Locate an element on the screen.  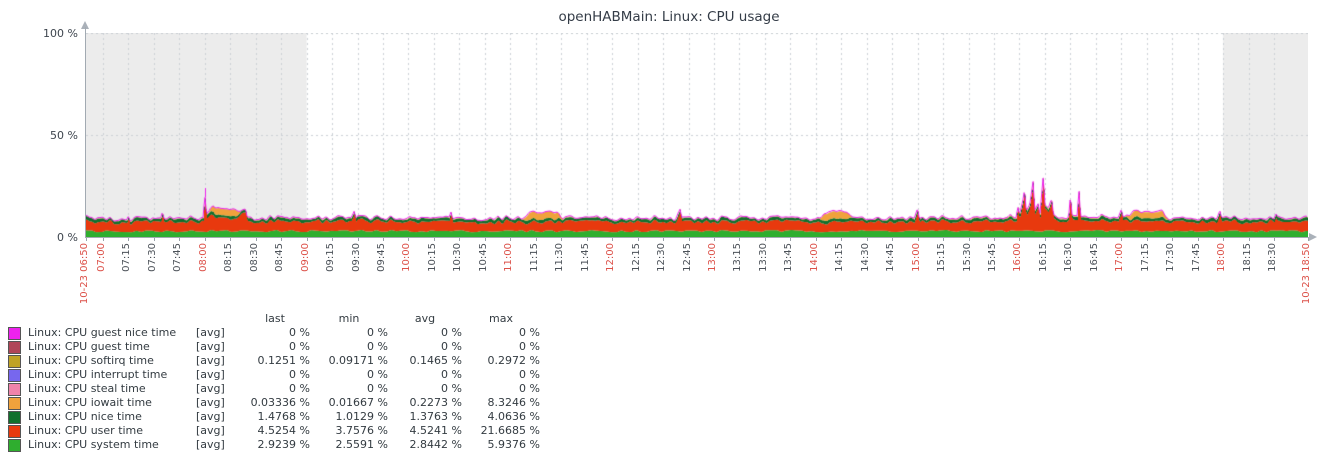
y-axis is located at coordinates (85, 132).